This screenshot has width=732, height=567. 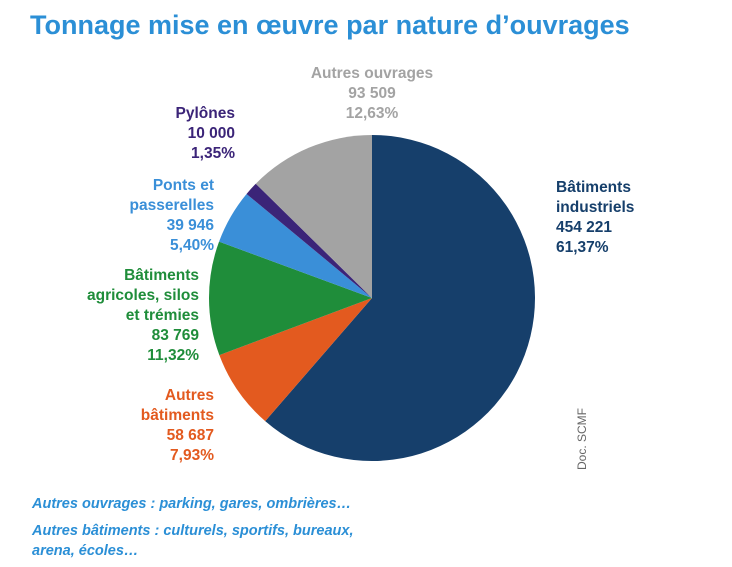 I want to click on slice-percent: 7,93%, so click(x=192, y=455).